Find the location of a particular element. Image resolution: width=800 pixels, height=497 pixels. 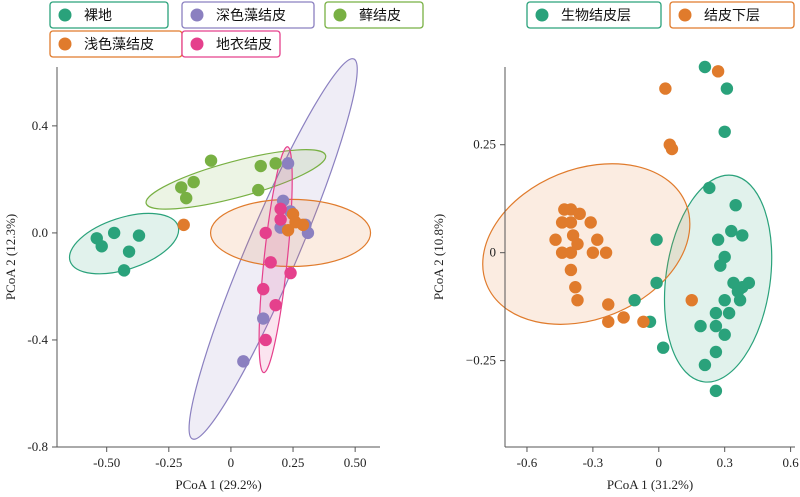

legend-label-1-0: 生物结皮层 is located at coordinates (596, 16).